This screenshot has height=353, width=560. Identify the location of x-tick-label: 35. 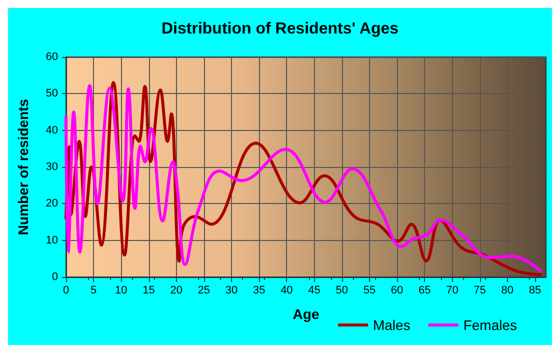
(259, 290).